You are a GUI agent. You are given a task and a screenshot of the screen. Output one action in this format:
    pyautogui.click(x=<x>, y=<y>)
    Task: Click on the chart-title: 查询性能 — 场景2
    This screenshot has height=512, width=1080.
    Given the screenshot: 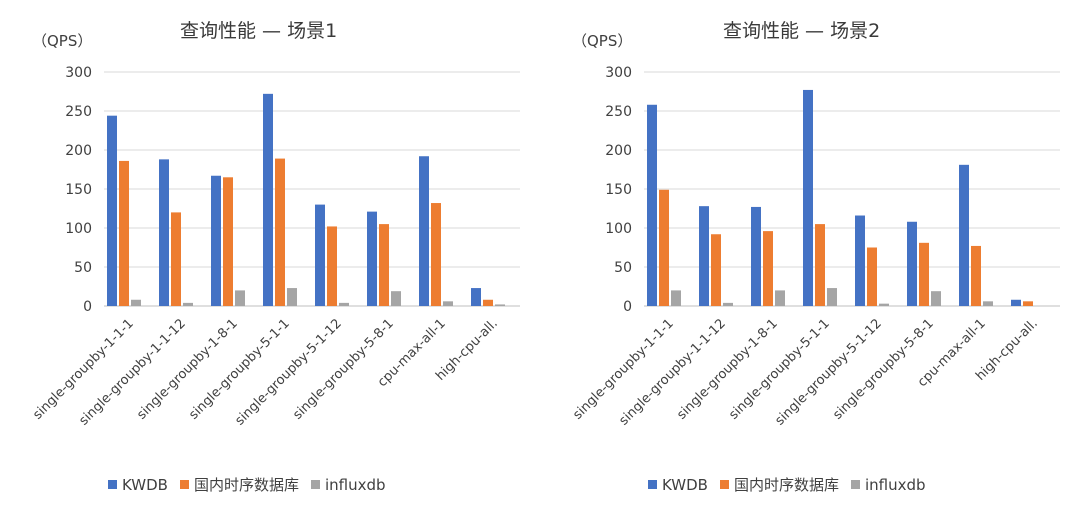 What is the action you would take?
    pyautogui.click(x=802, y=31)
    